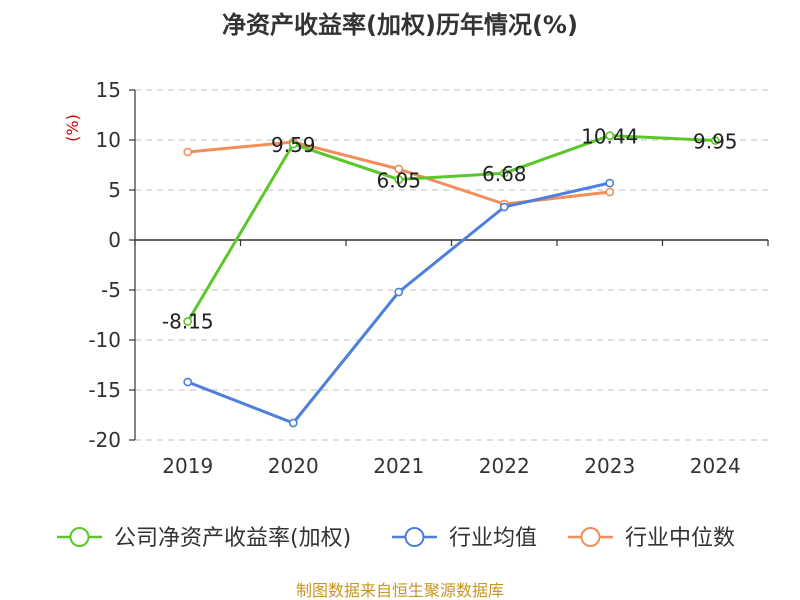  I want to click on y-tick-label: -15, so click(104, 390).